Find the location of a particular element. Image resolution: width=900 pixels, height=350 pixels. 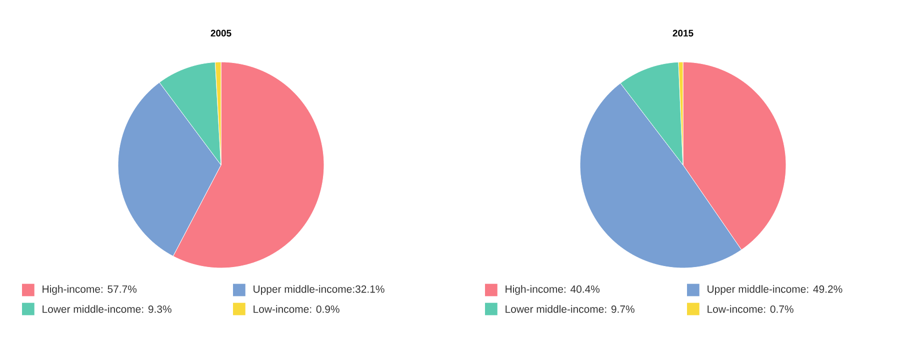

legend-label: Upper middle-income:32.1% is located at coordinates (319, 290).